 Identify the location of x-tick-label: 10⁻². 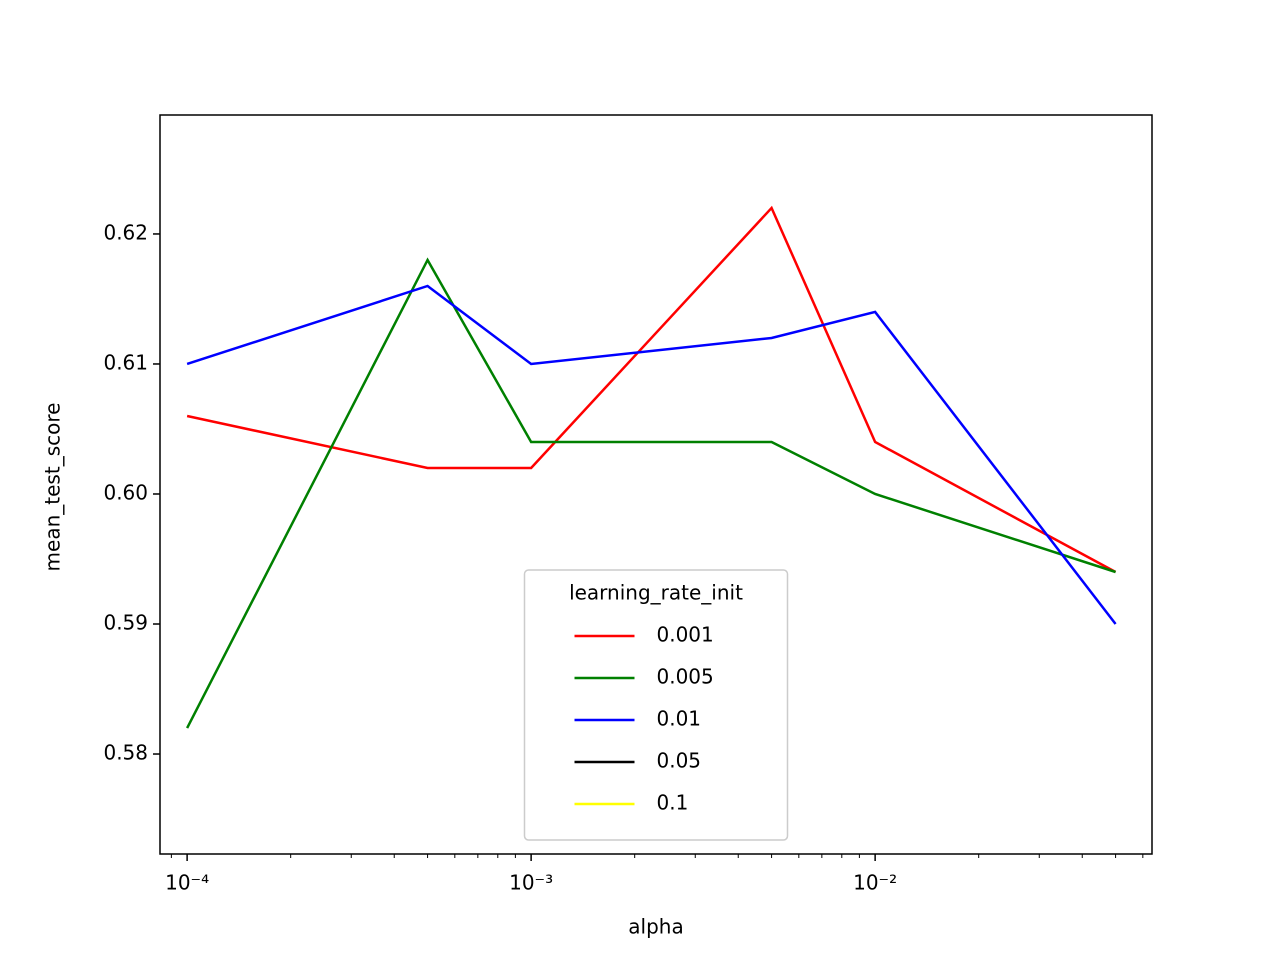
(875, 883).